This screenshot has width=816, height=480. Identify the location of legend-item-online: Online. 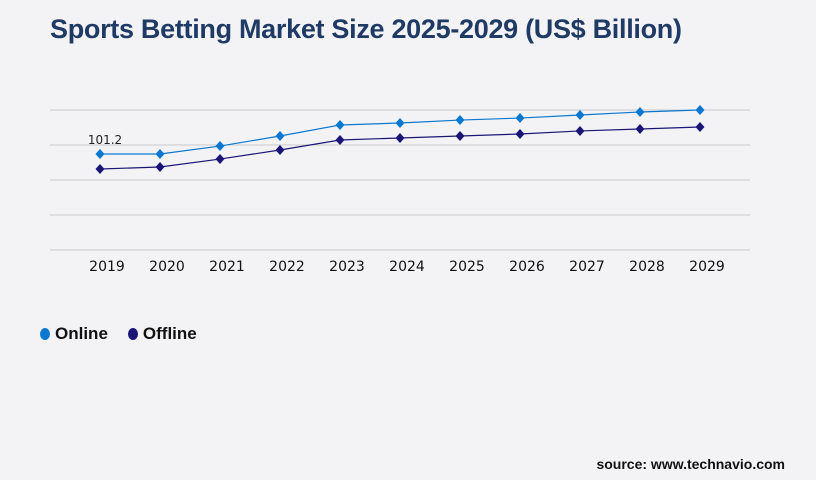
(74, 334).